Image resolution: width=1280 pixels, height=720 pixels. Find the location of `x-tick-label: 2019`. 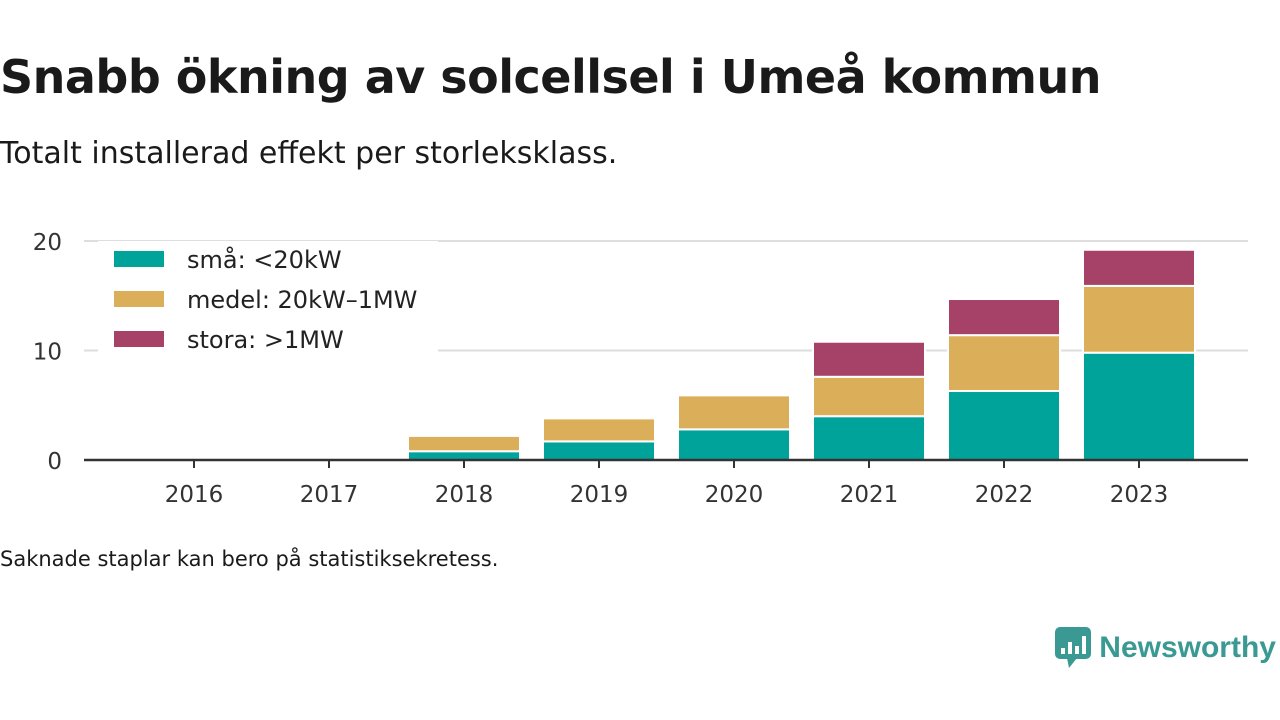

x-tick-label: 2019 is located at coordinates (599, 495).